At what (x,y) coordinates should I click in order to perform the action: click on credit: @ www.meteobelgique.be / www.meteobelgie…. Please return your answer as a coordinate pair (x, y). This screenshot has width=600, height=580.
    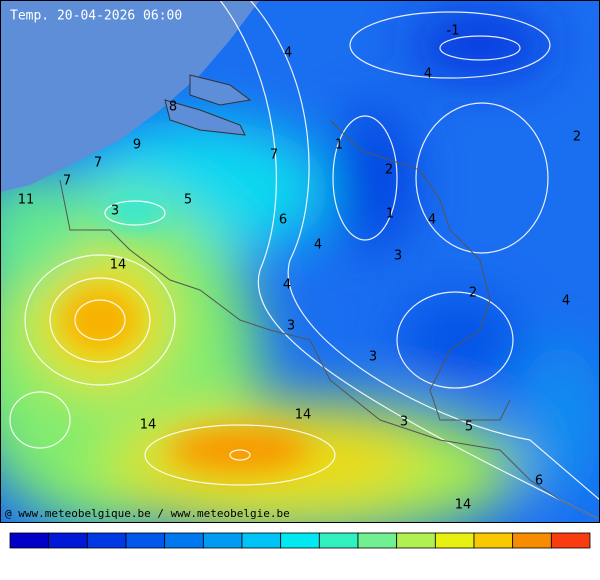
    Looking at the image, I should click on (147, 513).